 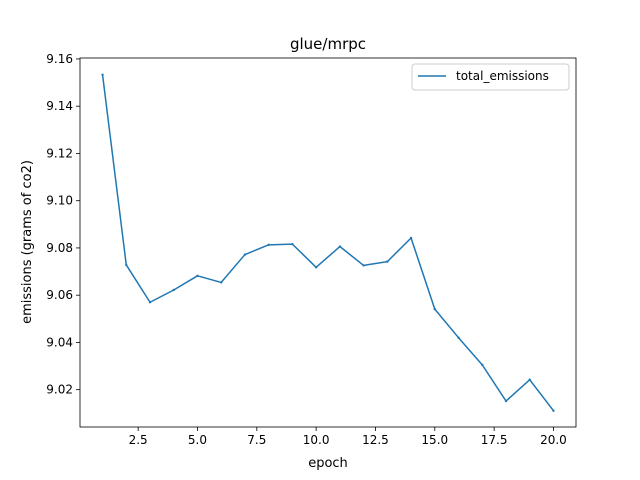 What do you see at coordinates (138, 440) in the screenshot?
I see `x-tick-label: 2.5` at bounding box center [138, 440].